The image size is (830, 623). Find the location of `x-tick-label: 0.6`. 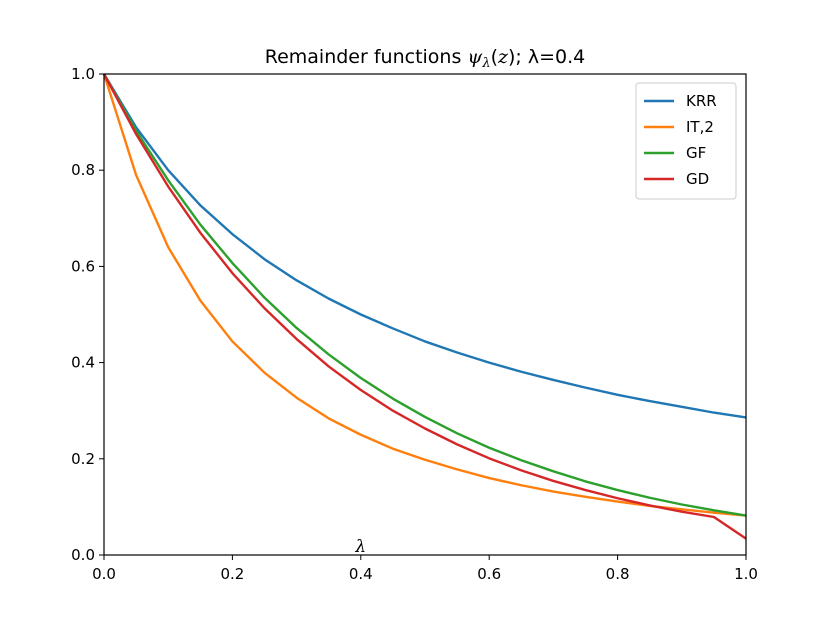

x-tick-label: 0.6 is located at coordinates (489, 574).